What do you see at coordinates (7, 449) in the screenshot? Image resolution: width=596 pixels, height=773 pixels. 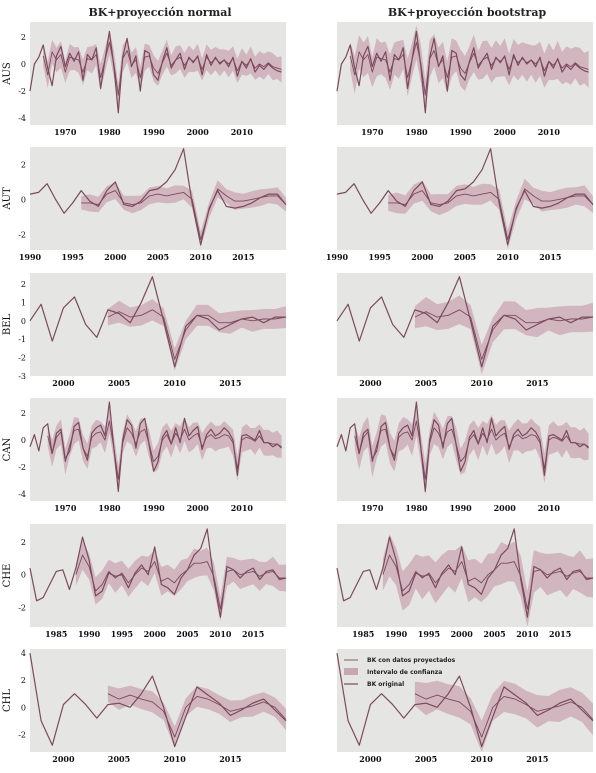 I see `country-label: CAN` at bounding box center [7, 449].